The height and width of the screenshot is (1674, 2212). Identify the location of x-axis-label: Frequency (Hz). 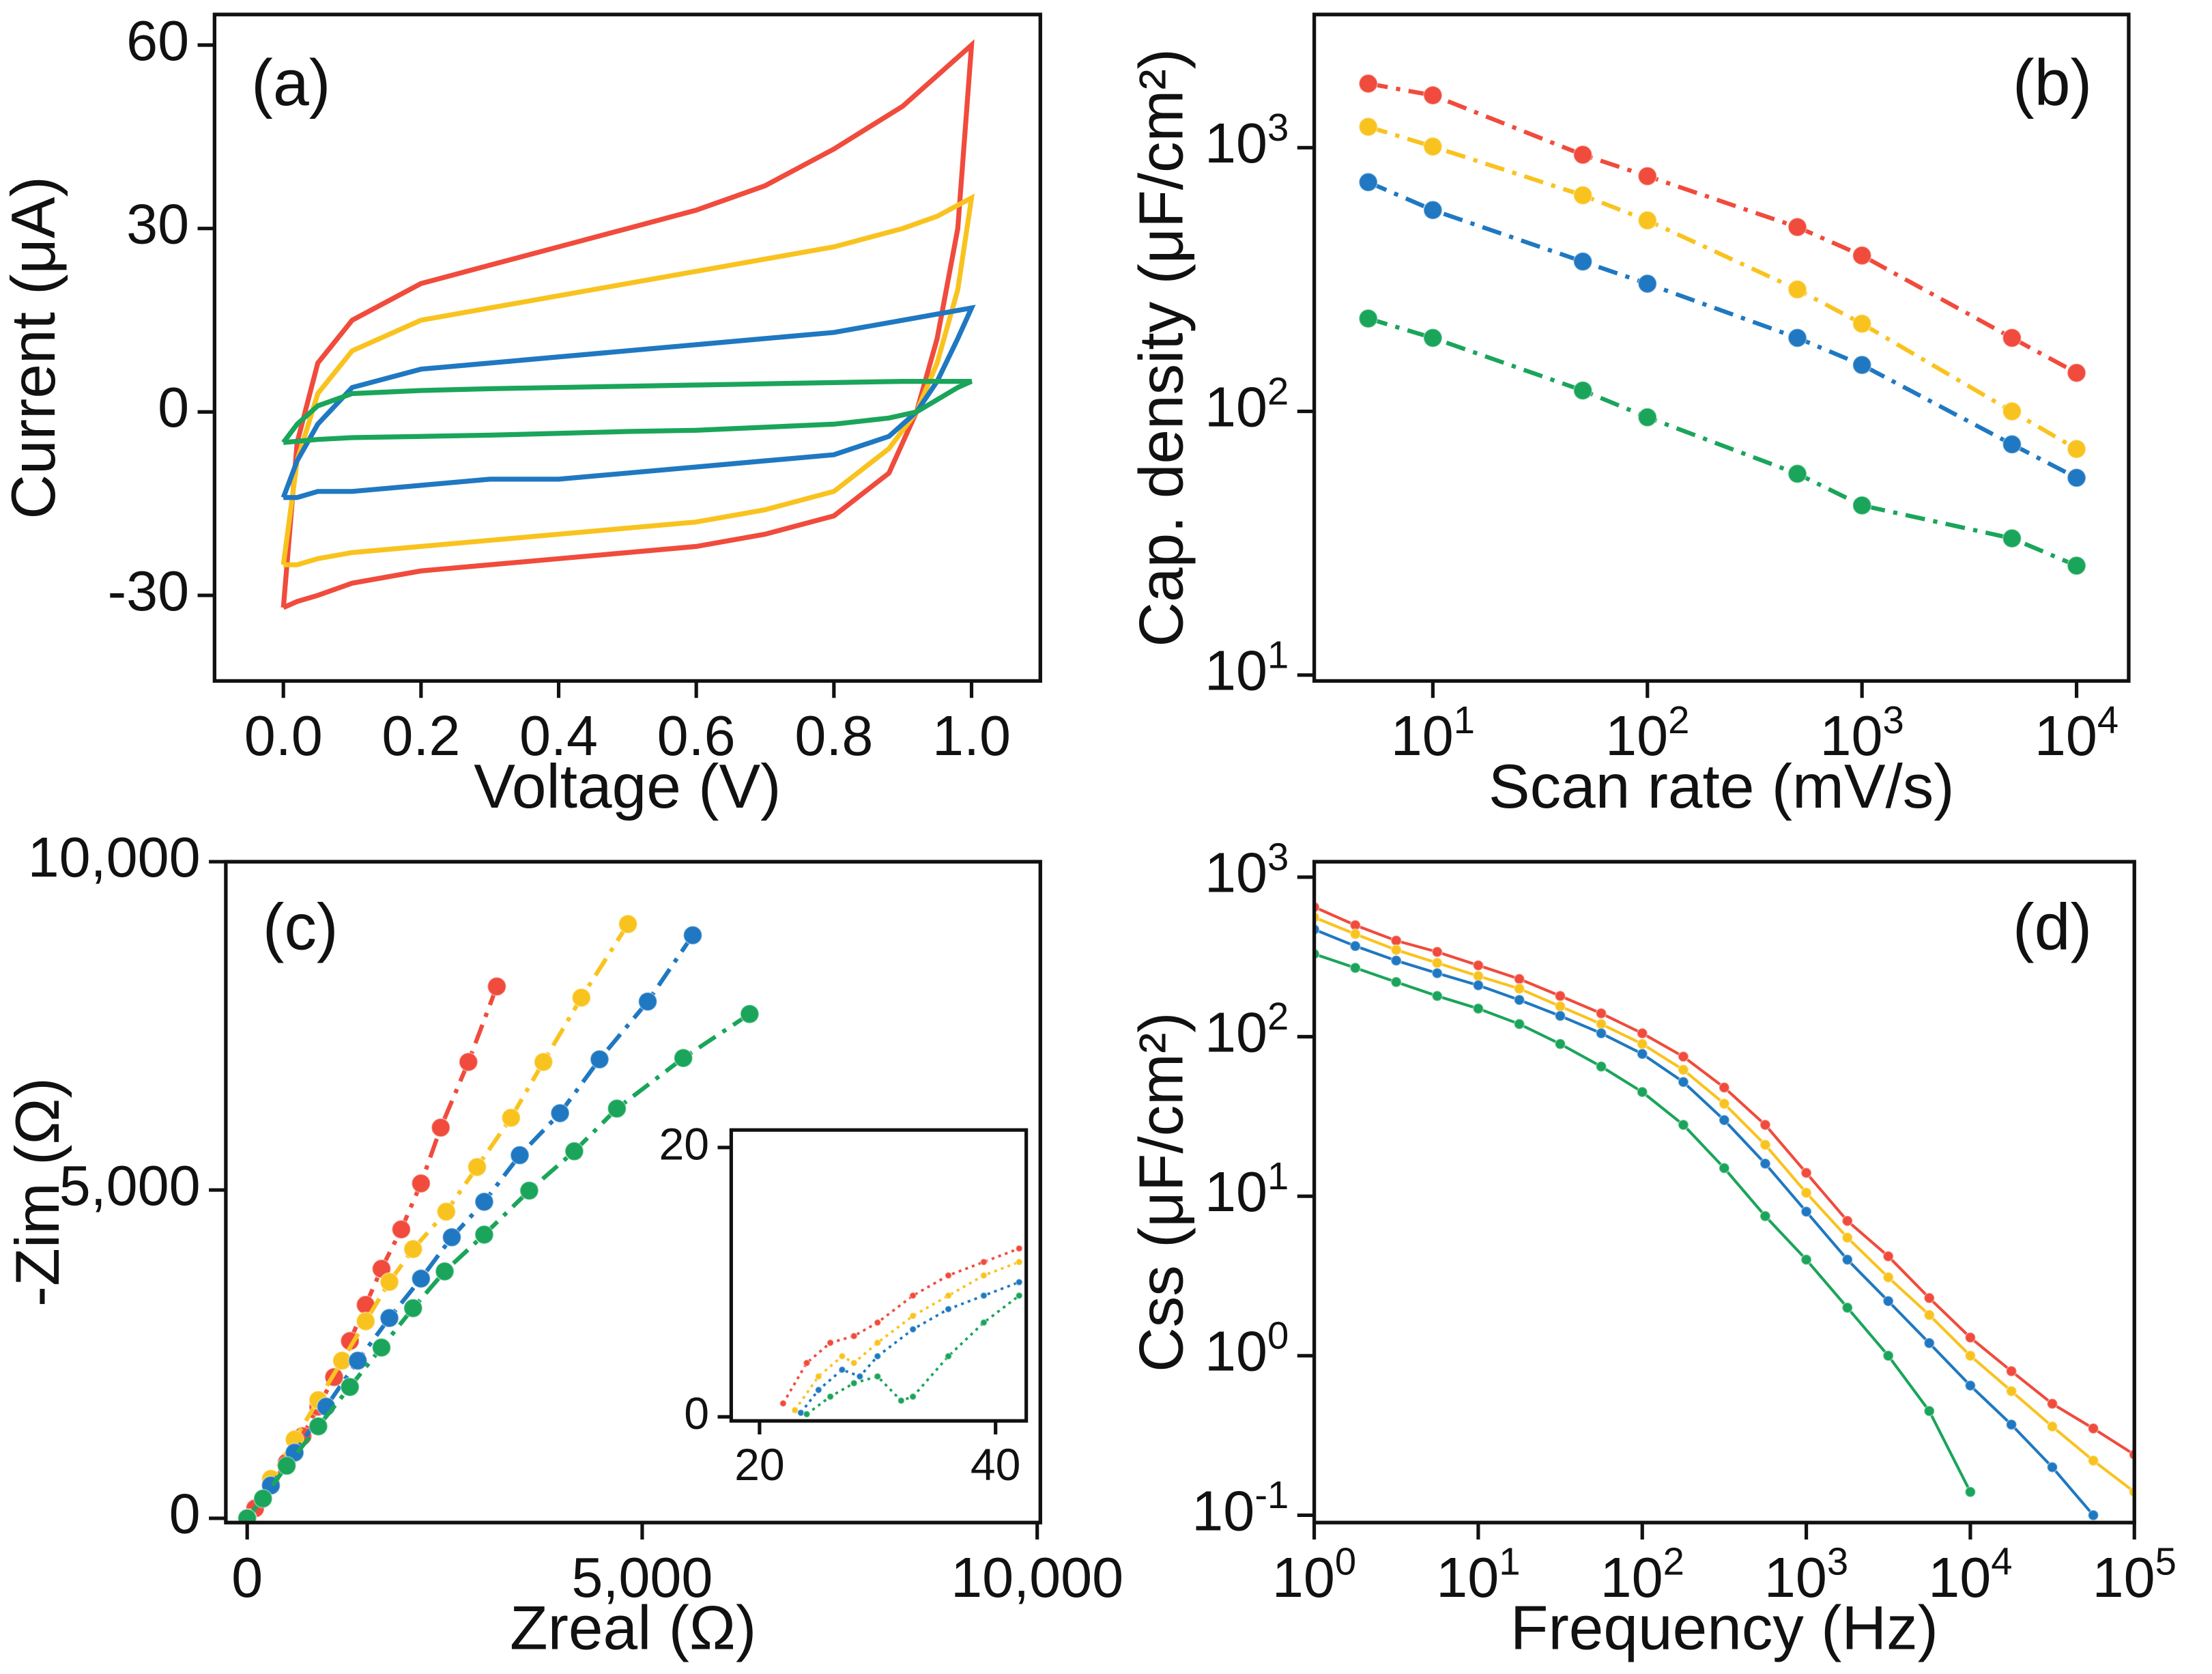
(1724, 1629).